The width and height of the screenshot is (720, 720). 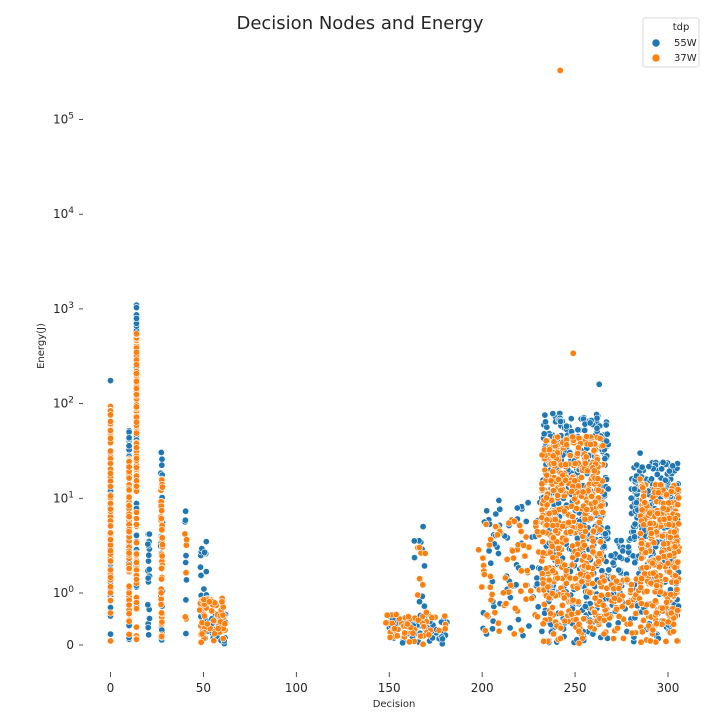 What do you see at coordinates (63, 308) in the screenshot?
I see `y-tick-label: 103` at bounding box center [63, 308].